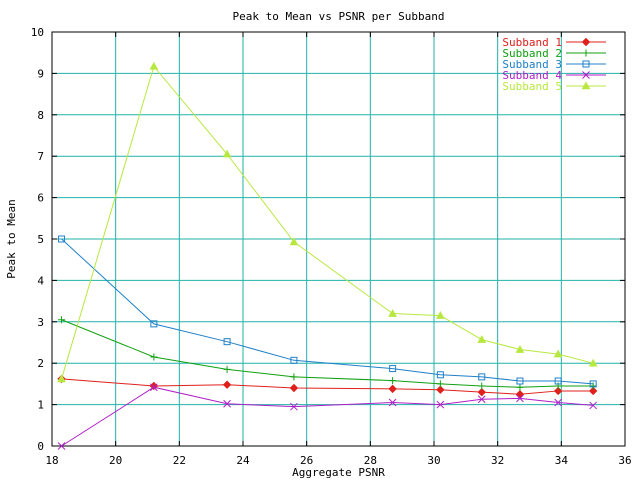 This screenshot has width=640, height=480. Describe the element at coordinates (339, 16) in the screenshot. I see `chart-title: Peak to Mean vs PSNR per Subband` at that location.